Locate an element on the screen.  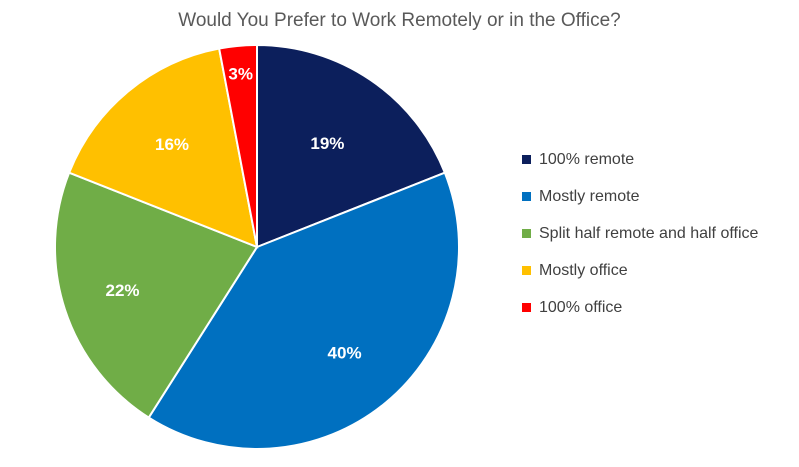
legend-label: 100% office is located at coordinates (581, 307).